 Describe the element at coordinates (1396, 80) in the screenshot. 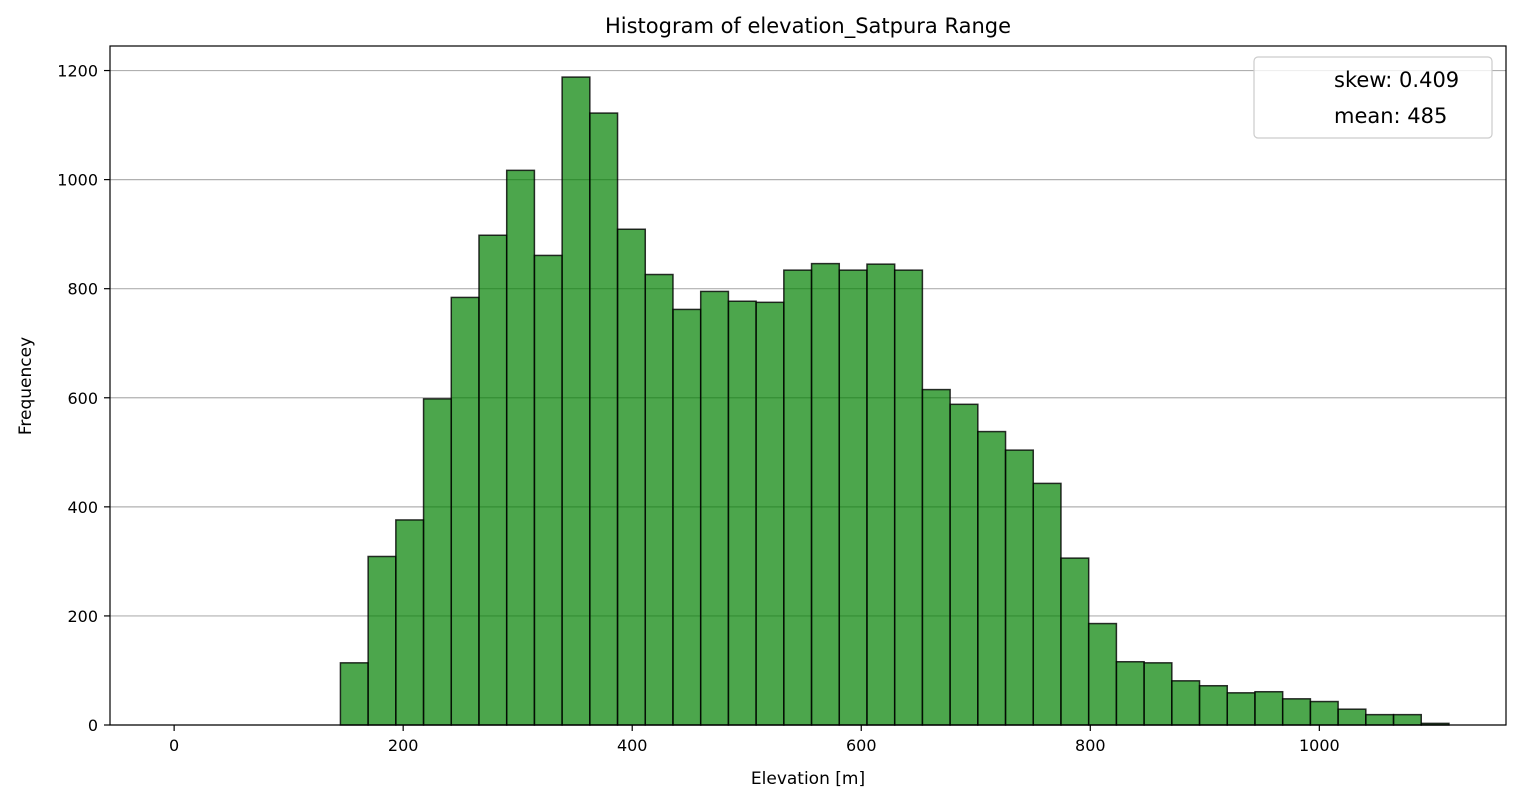

I see `legend-entry-skew: skew: 0.409` at that location.